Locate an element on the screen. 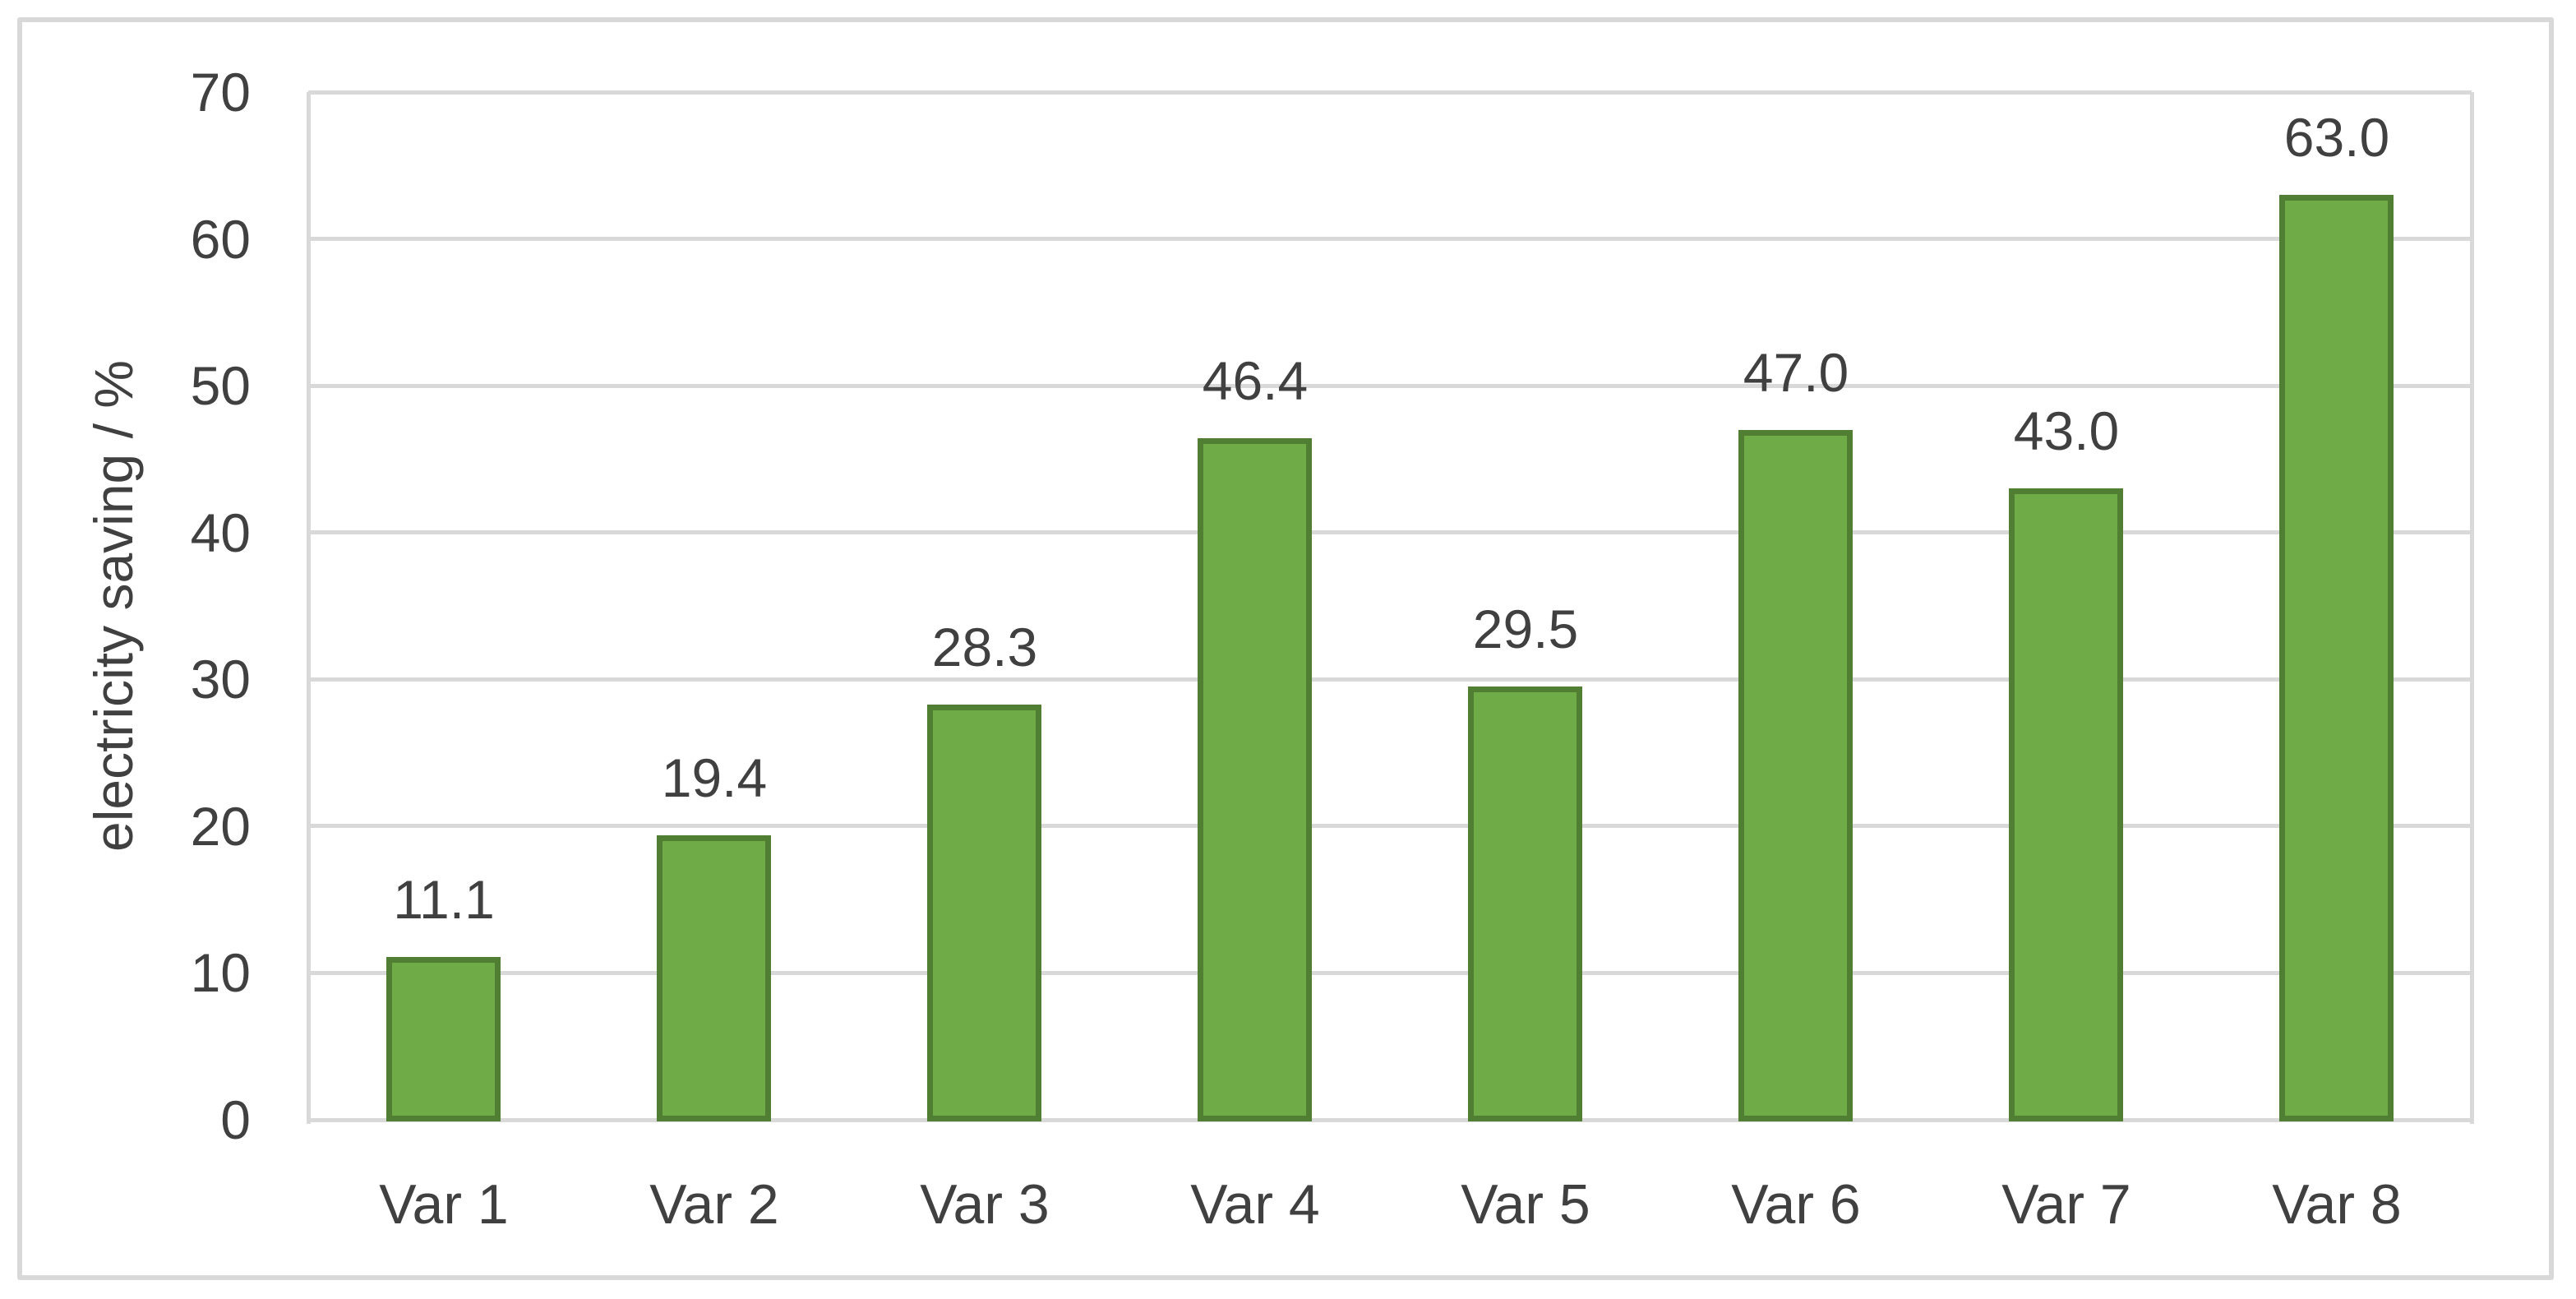 Image resolution: width=2576 pixels, height=1299 pixels. x-category-label: Var 8 is located at coordinates (2337, 1205).